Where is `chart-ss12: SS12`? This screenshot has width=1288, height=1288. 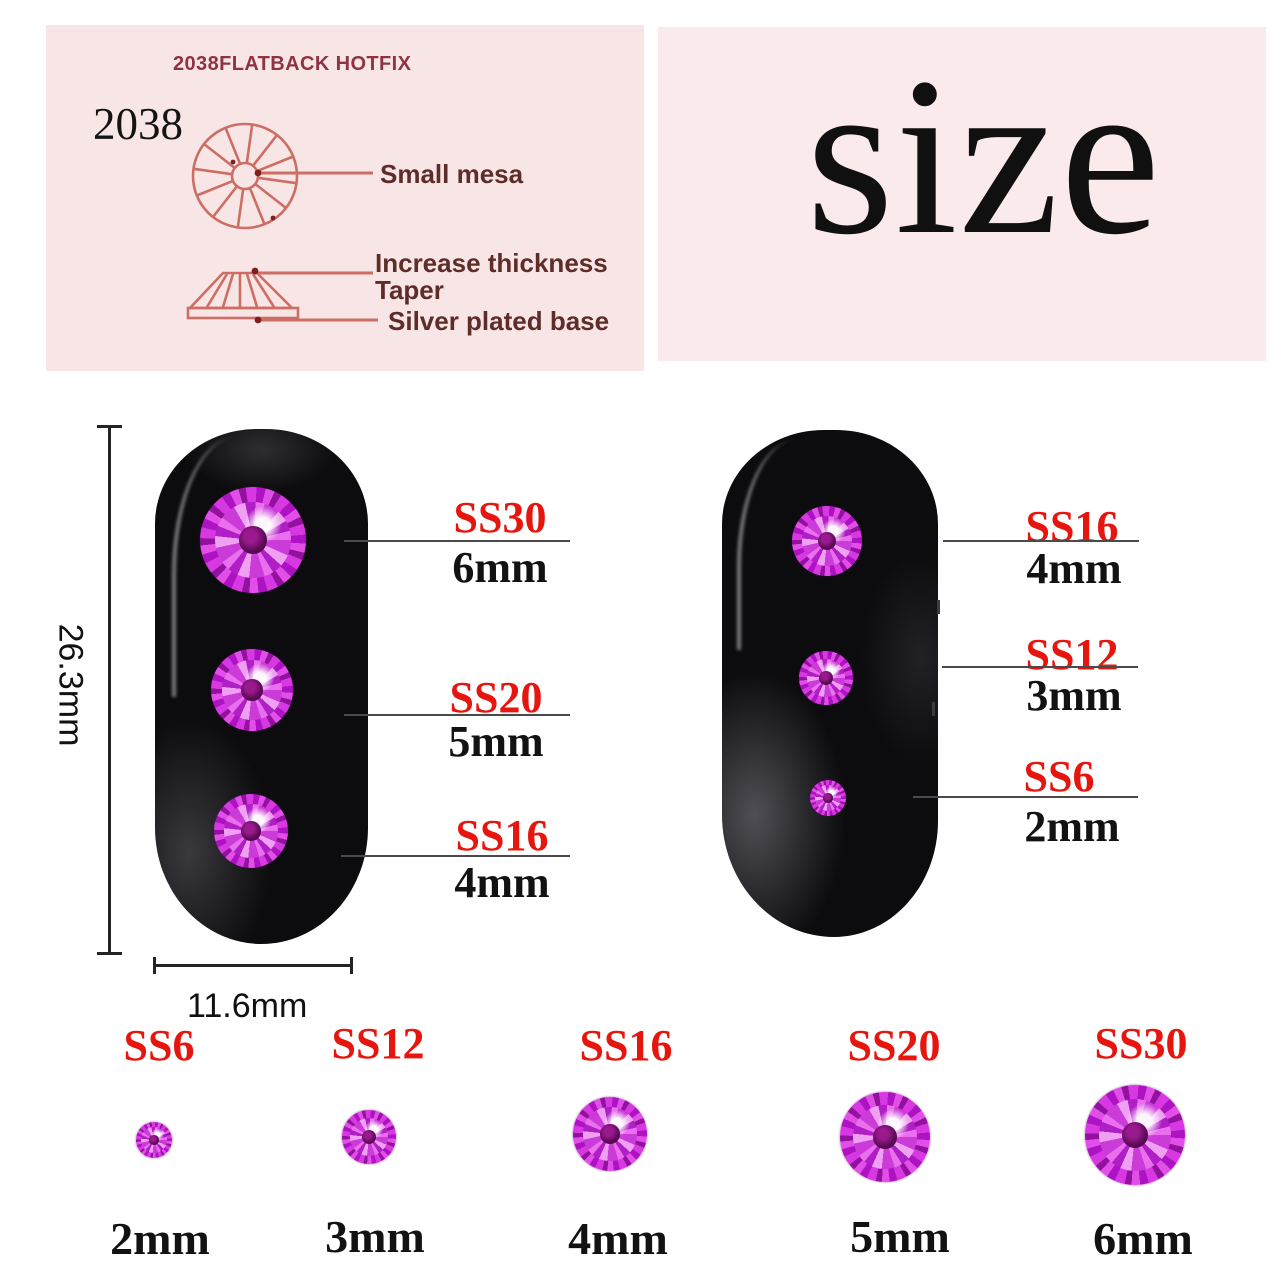 chart-ss12: SS12 is located at coordinates (378, 1043).